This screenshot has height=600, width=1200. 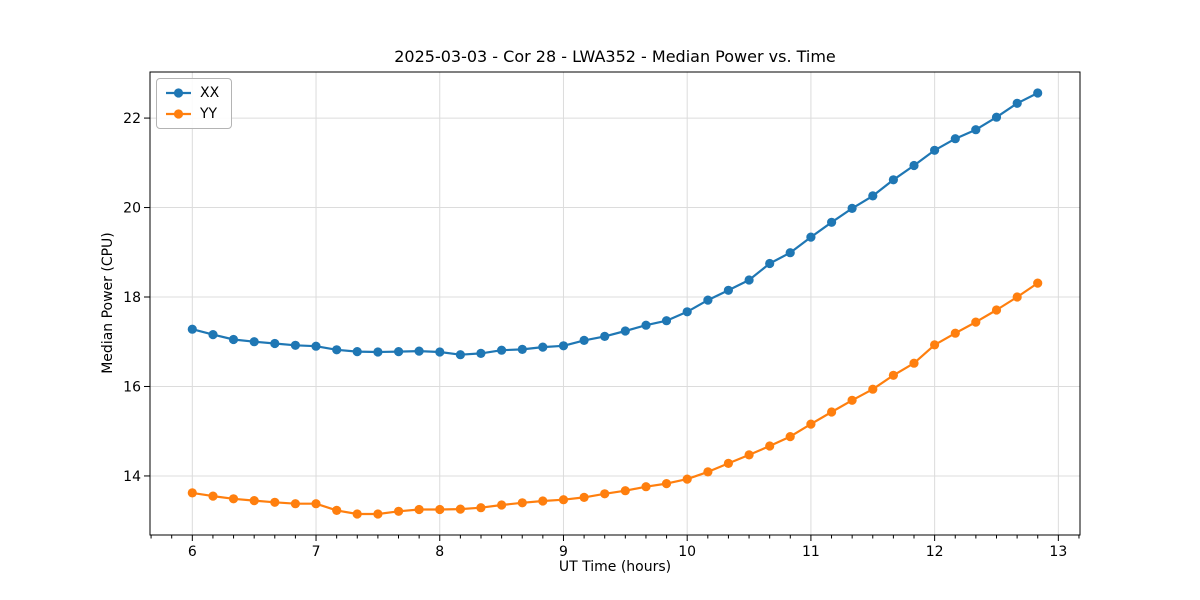 I want to click on legend: XX YY, so click(x=194, y=103).